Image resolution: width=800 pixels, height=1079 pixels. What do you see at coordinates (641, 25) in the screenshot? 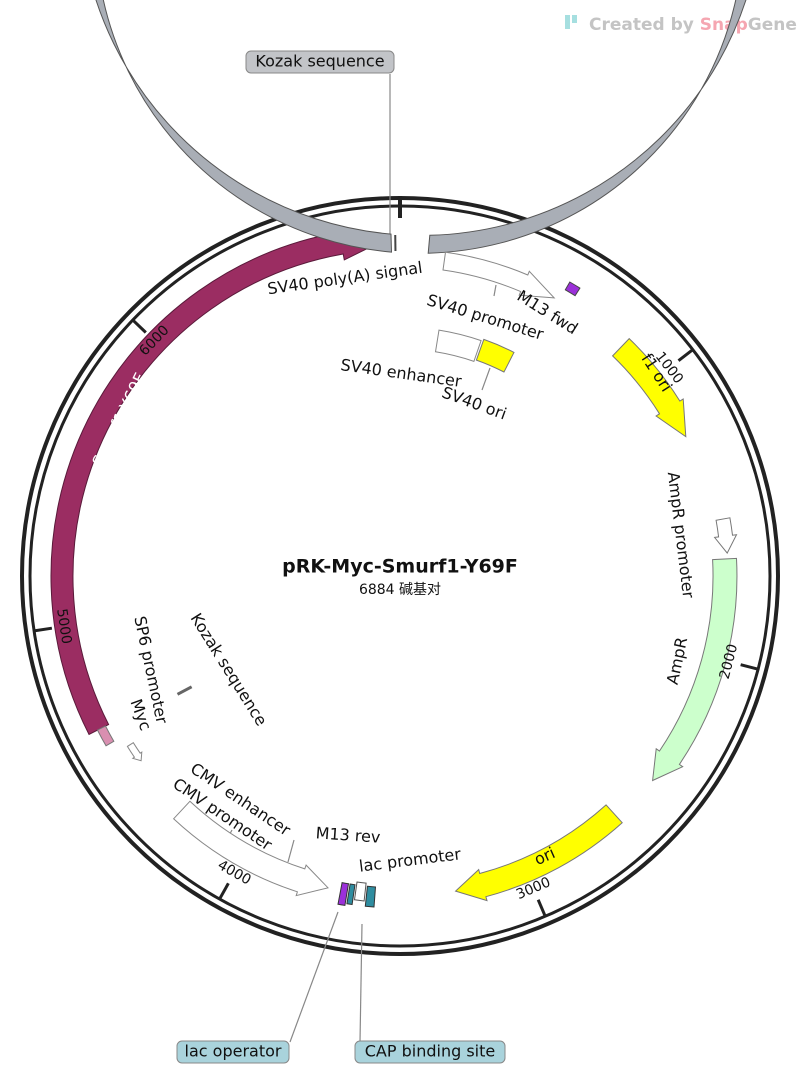
I see `watermark-prefix: Created by` at bounding box center [641, 25].